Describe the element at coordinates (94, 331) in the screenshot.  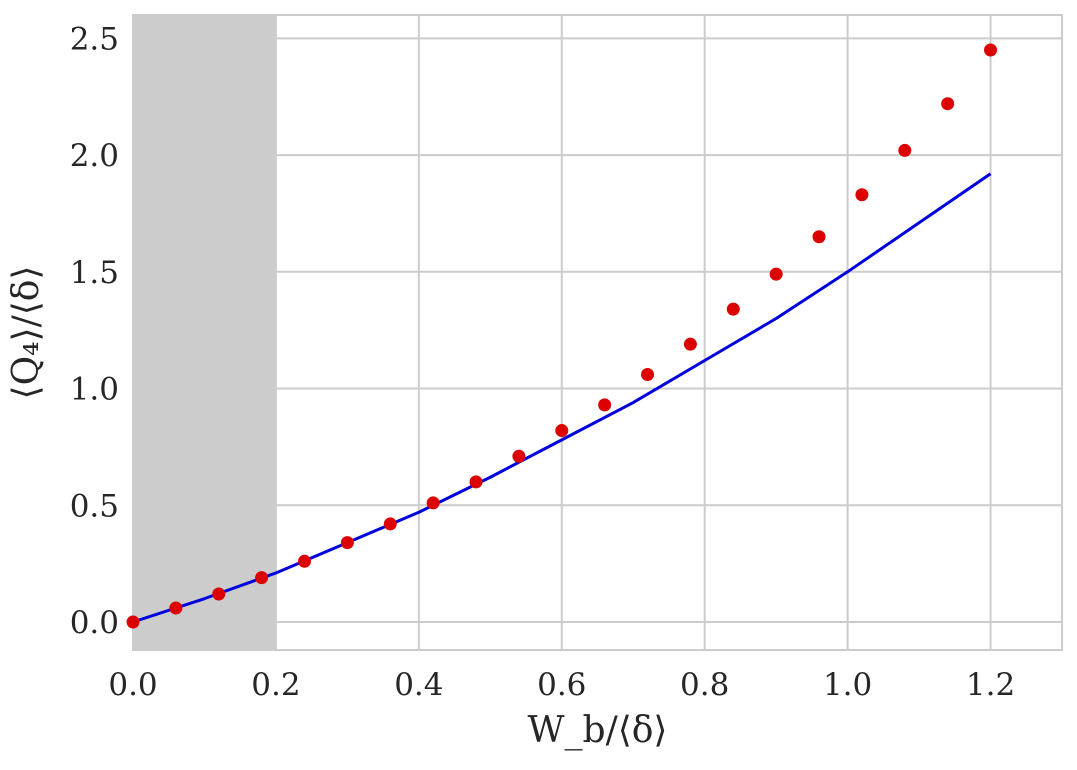
I see `y-tick-labels: 0.0 0.5 1.0 1.5 2.0 2.5` at that location.